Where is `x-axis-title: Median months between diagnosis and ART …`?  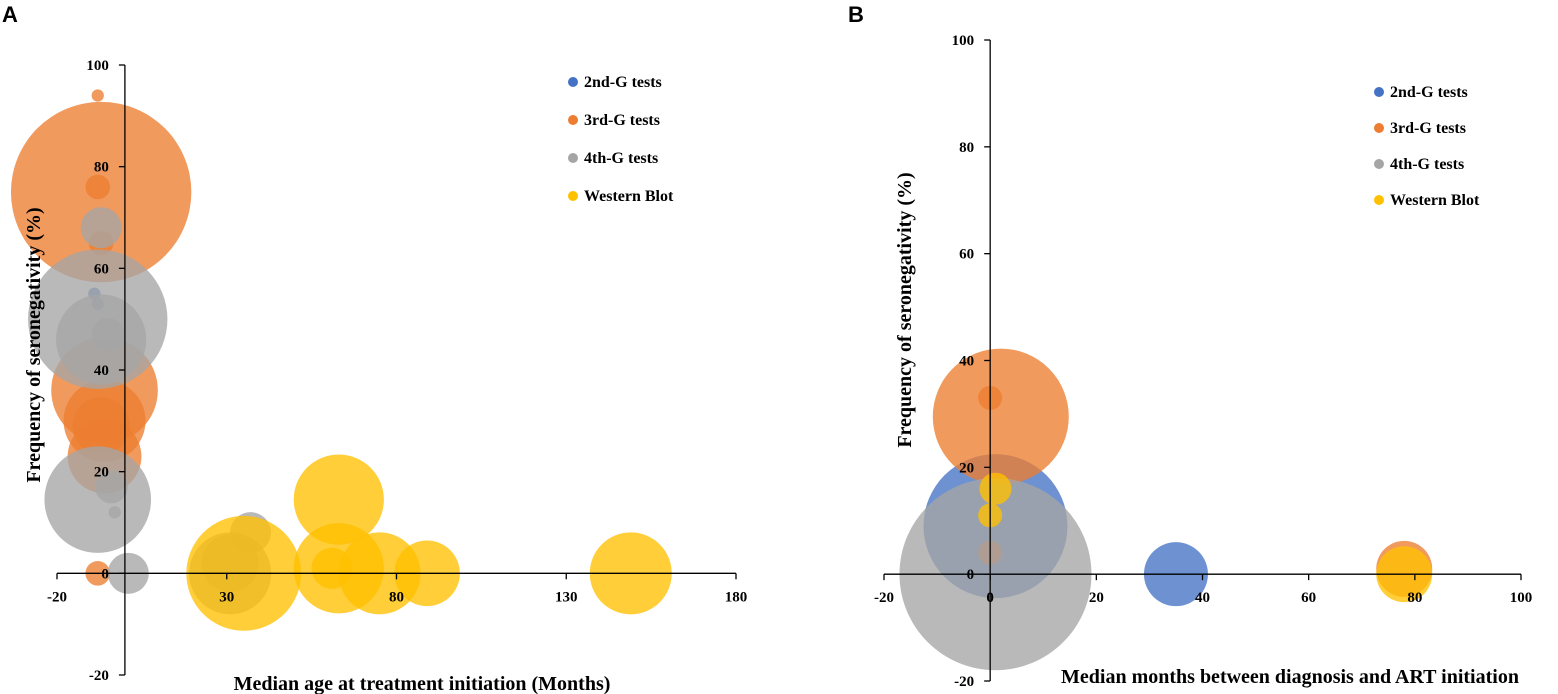
x-axis-title: Median months between diagnosis and ART … is located at coordinates (1290, 677).